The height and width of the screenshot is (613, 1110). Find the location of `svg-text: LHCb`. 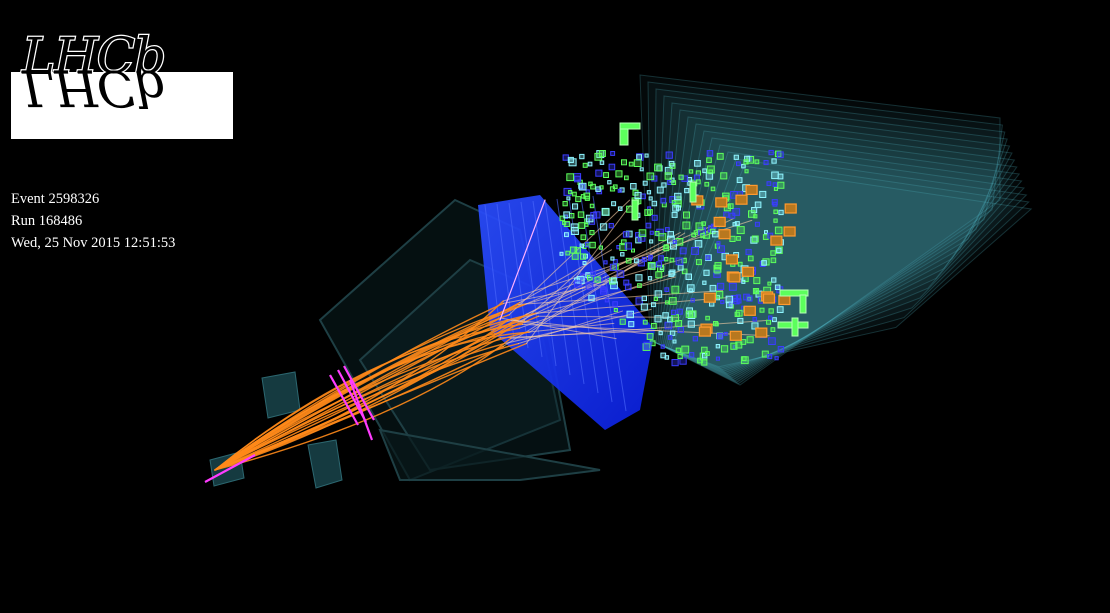

svg-text: LHCb is located at coordinates (93, 56).